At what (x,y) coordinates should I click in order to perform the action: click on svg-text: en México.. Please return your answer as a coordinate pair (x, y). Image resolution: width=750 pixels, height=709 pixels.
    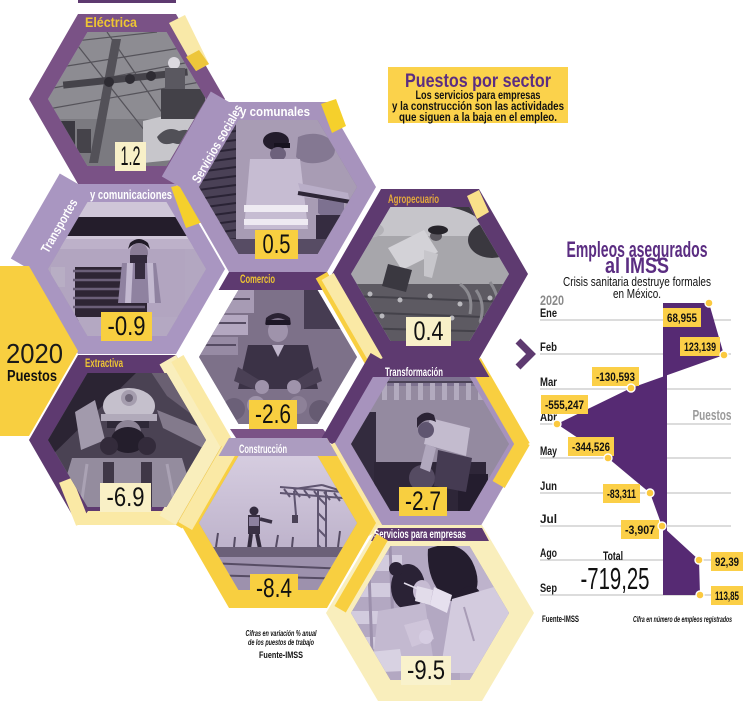
    Looking at the image, I should click on (637, 294).